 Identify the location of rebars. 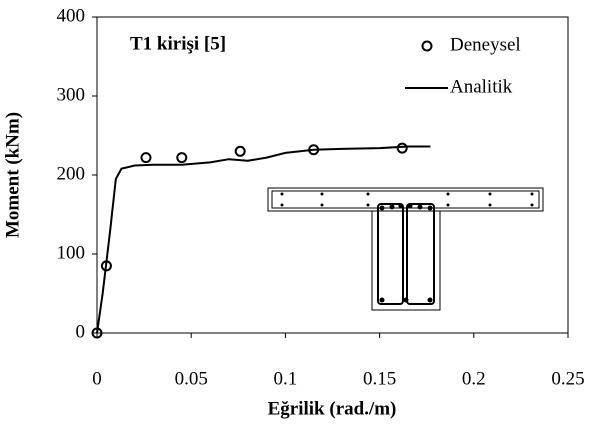
(407, 247).